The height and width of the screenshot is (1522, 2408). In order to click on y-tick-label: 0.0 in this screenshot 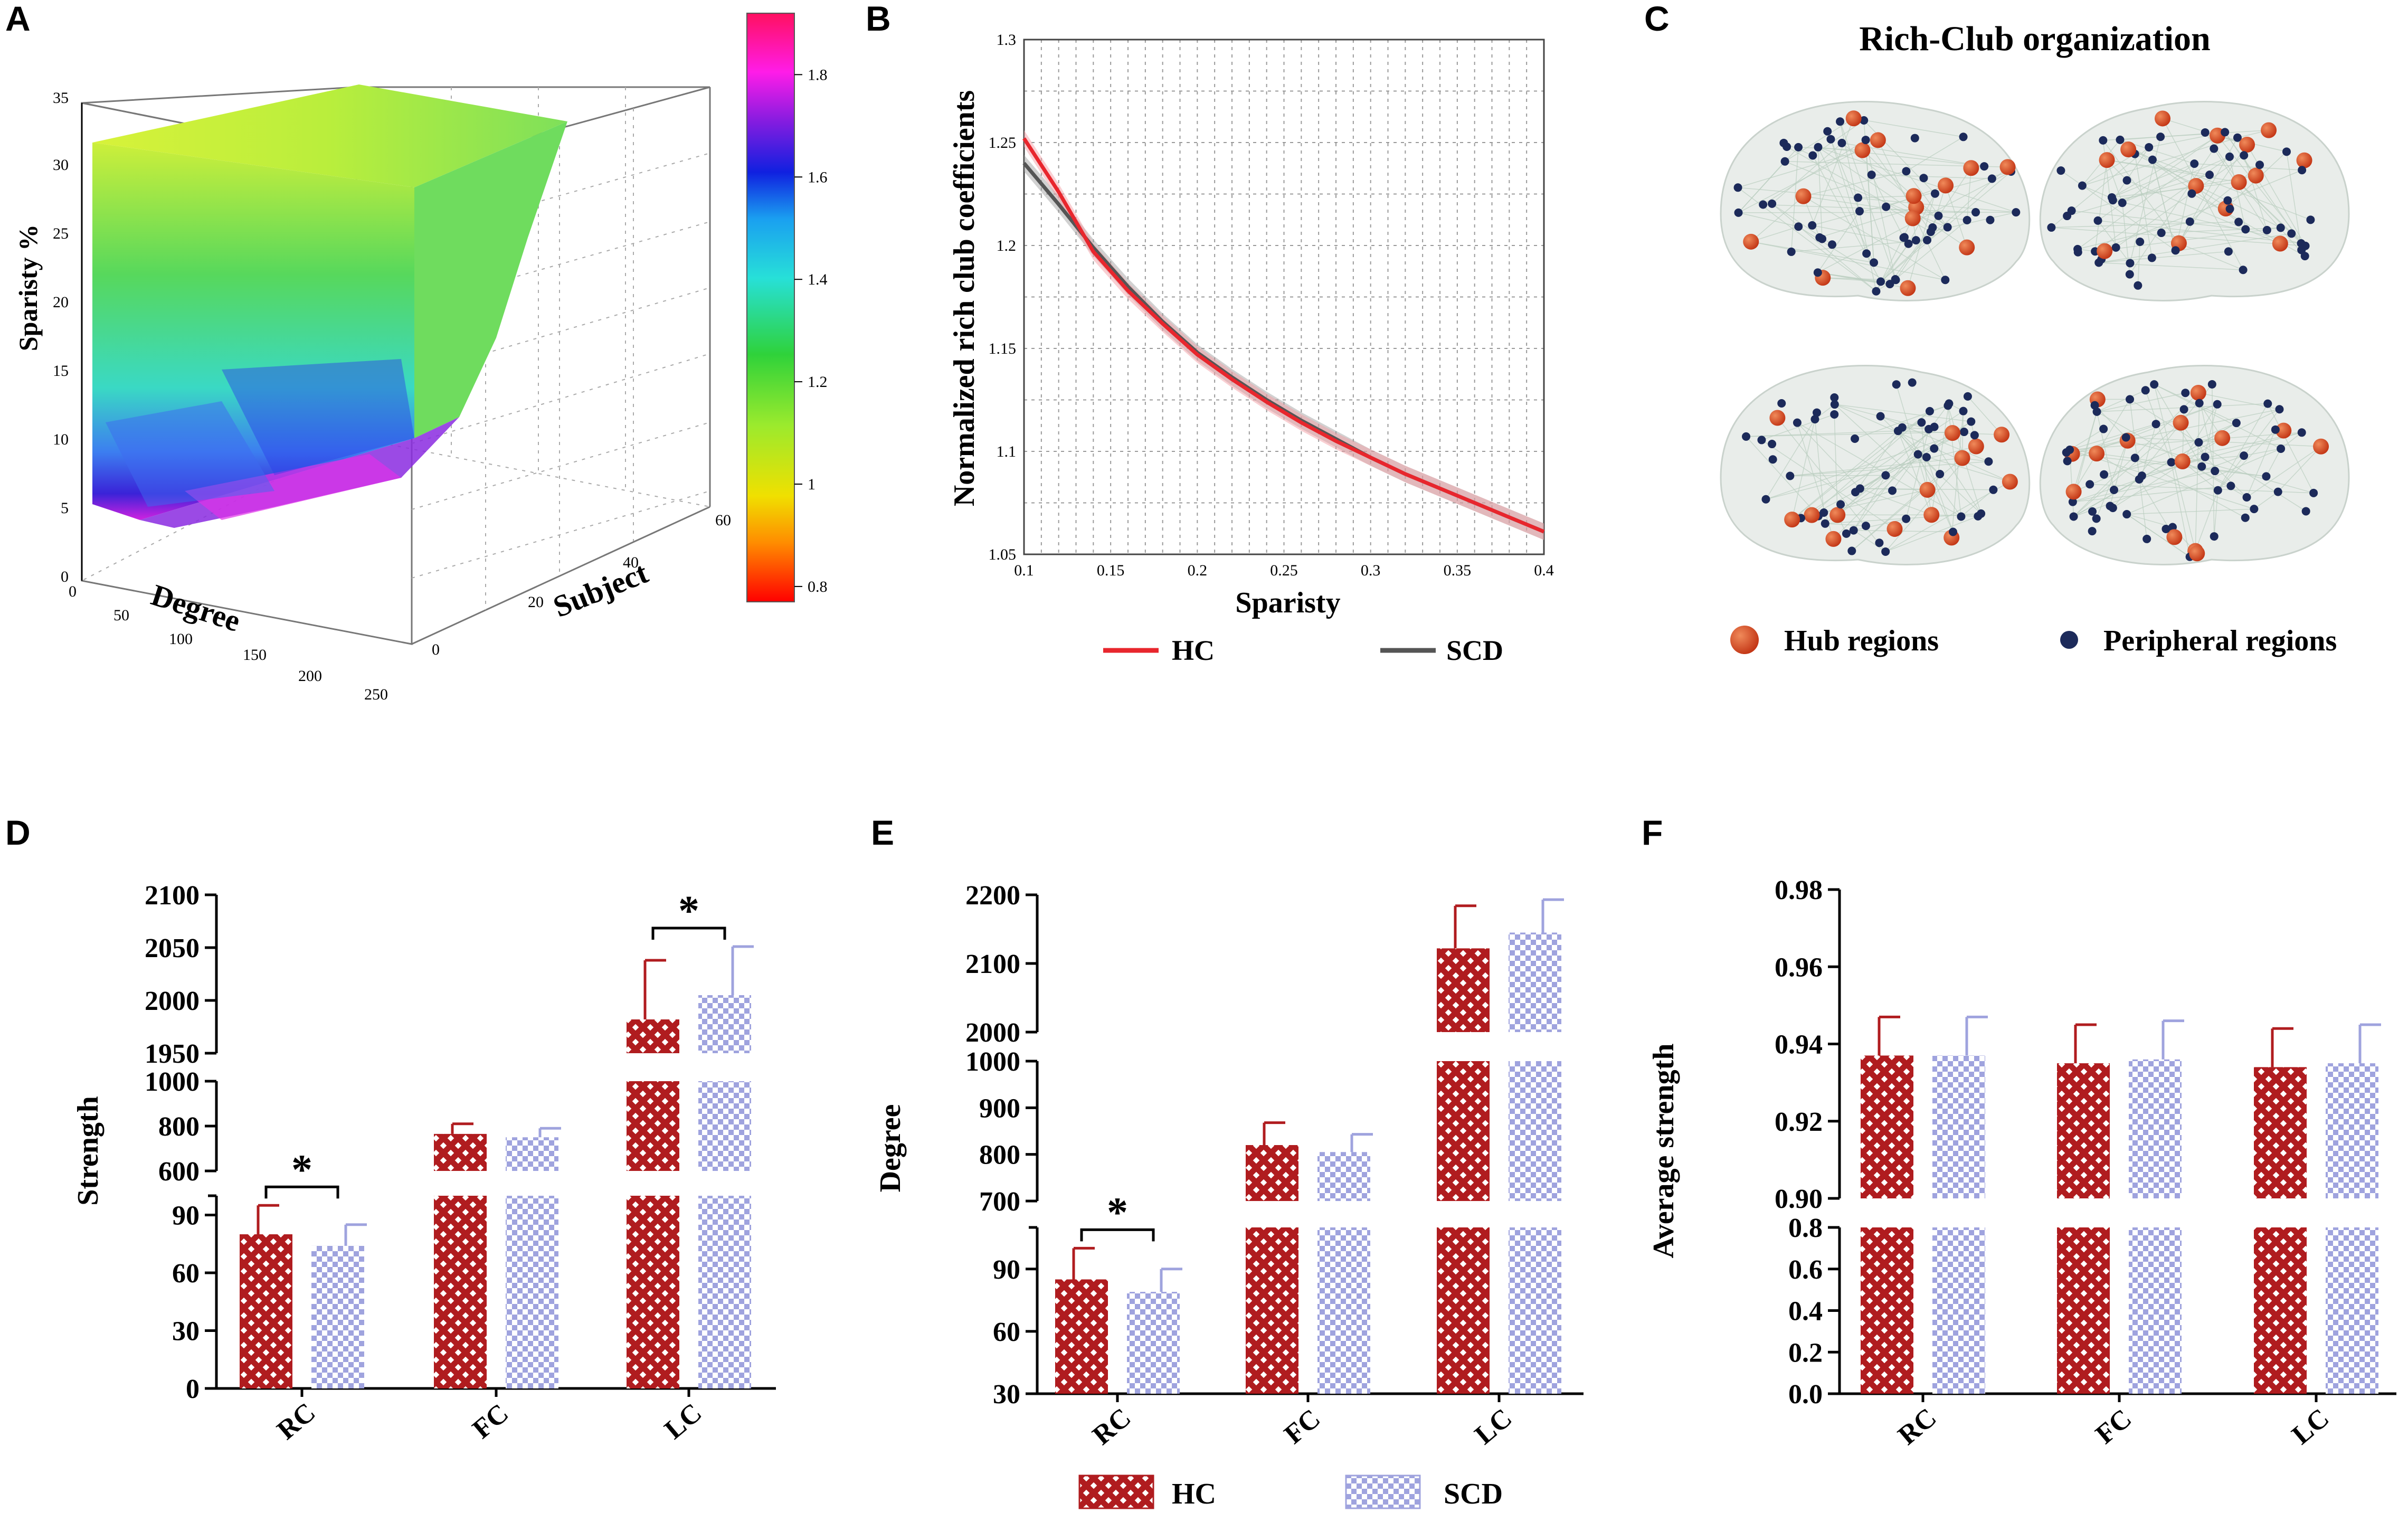, I will do `click(1805, 1394)`.